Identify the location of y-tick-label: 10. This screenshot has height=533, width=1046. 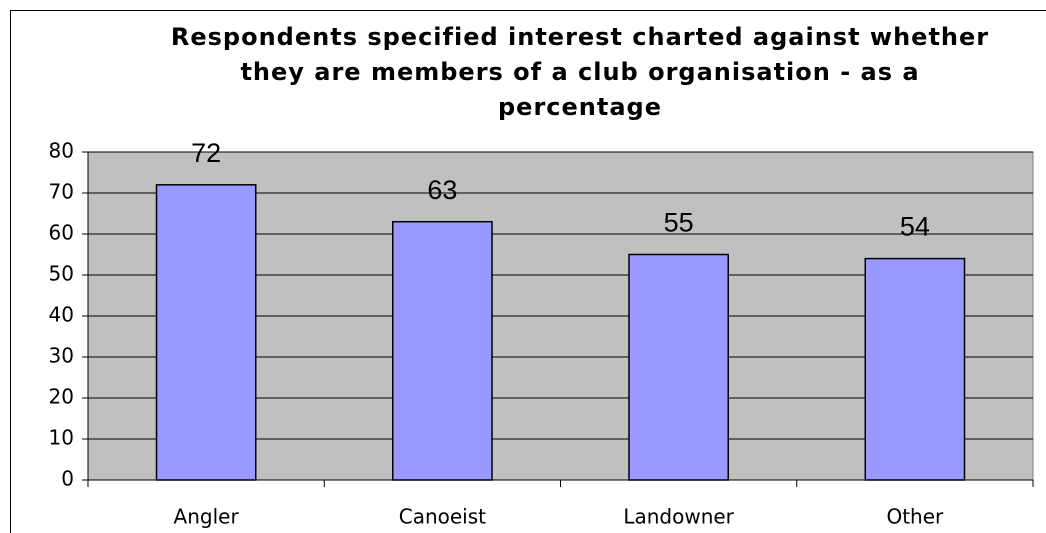
(61, 438).